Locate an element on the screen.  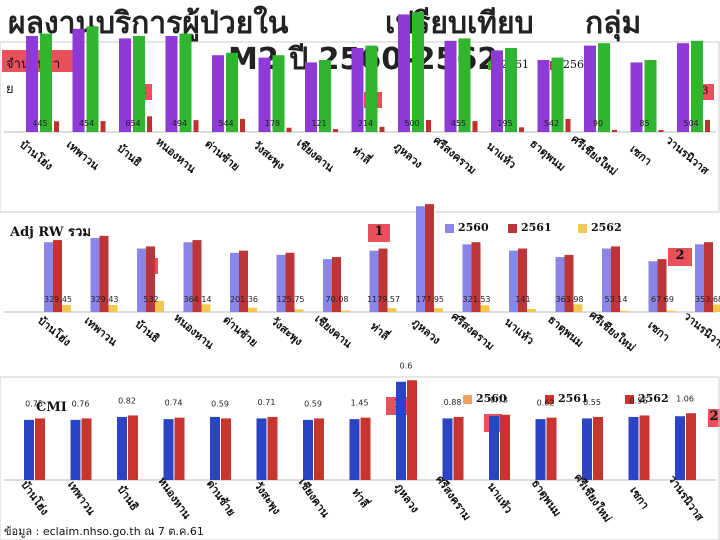
panel2-legend-2560: 2560 is located at coordinates (467, 227).